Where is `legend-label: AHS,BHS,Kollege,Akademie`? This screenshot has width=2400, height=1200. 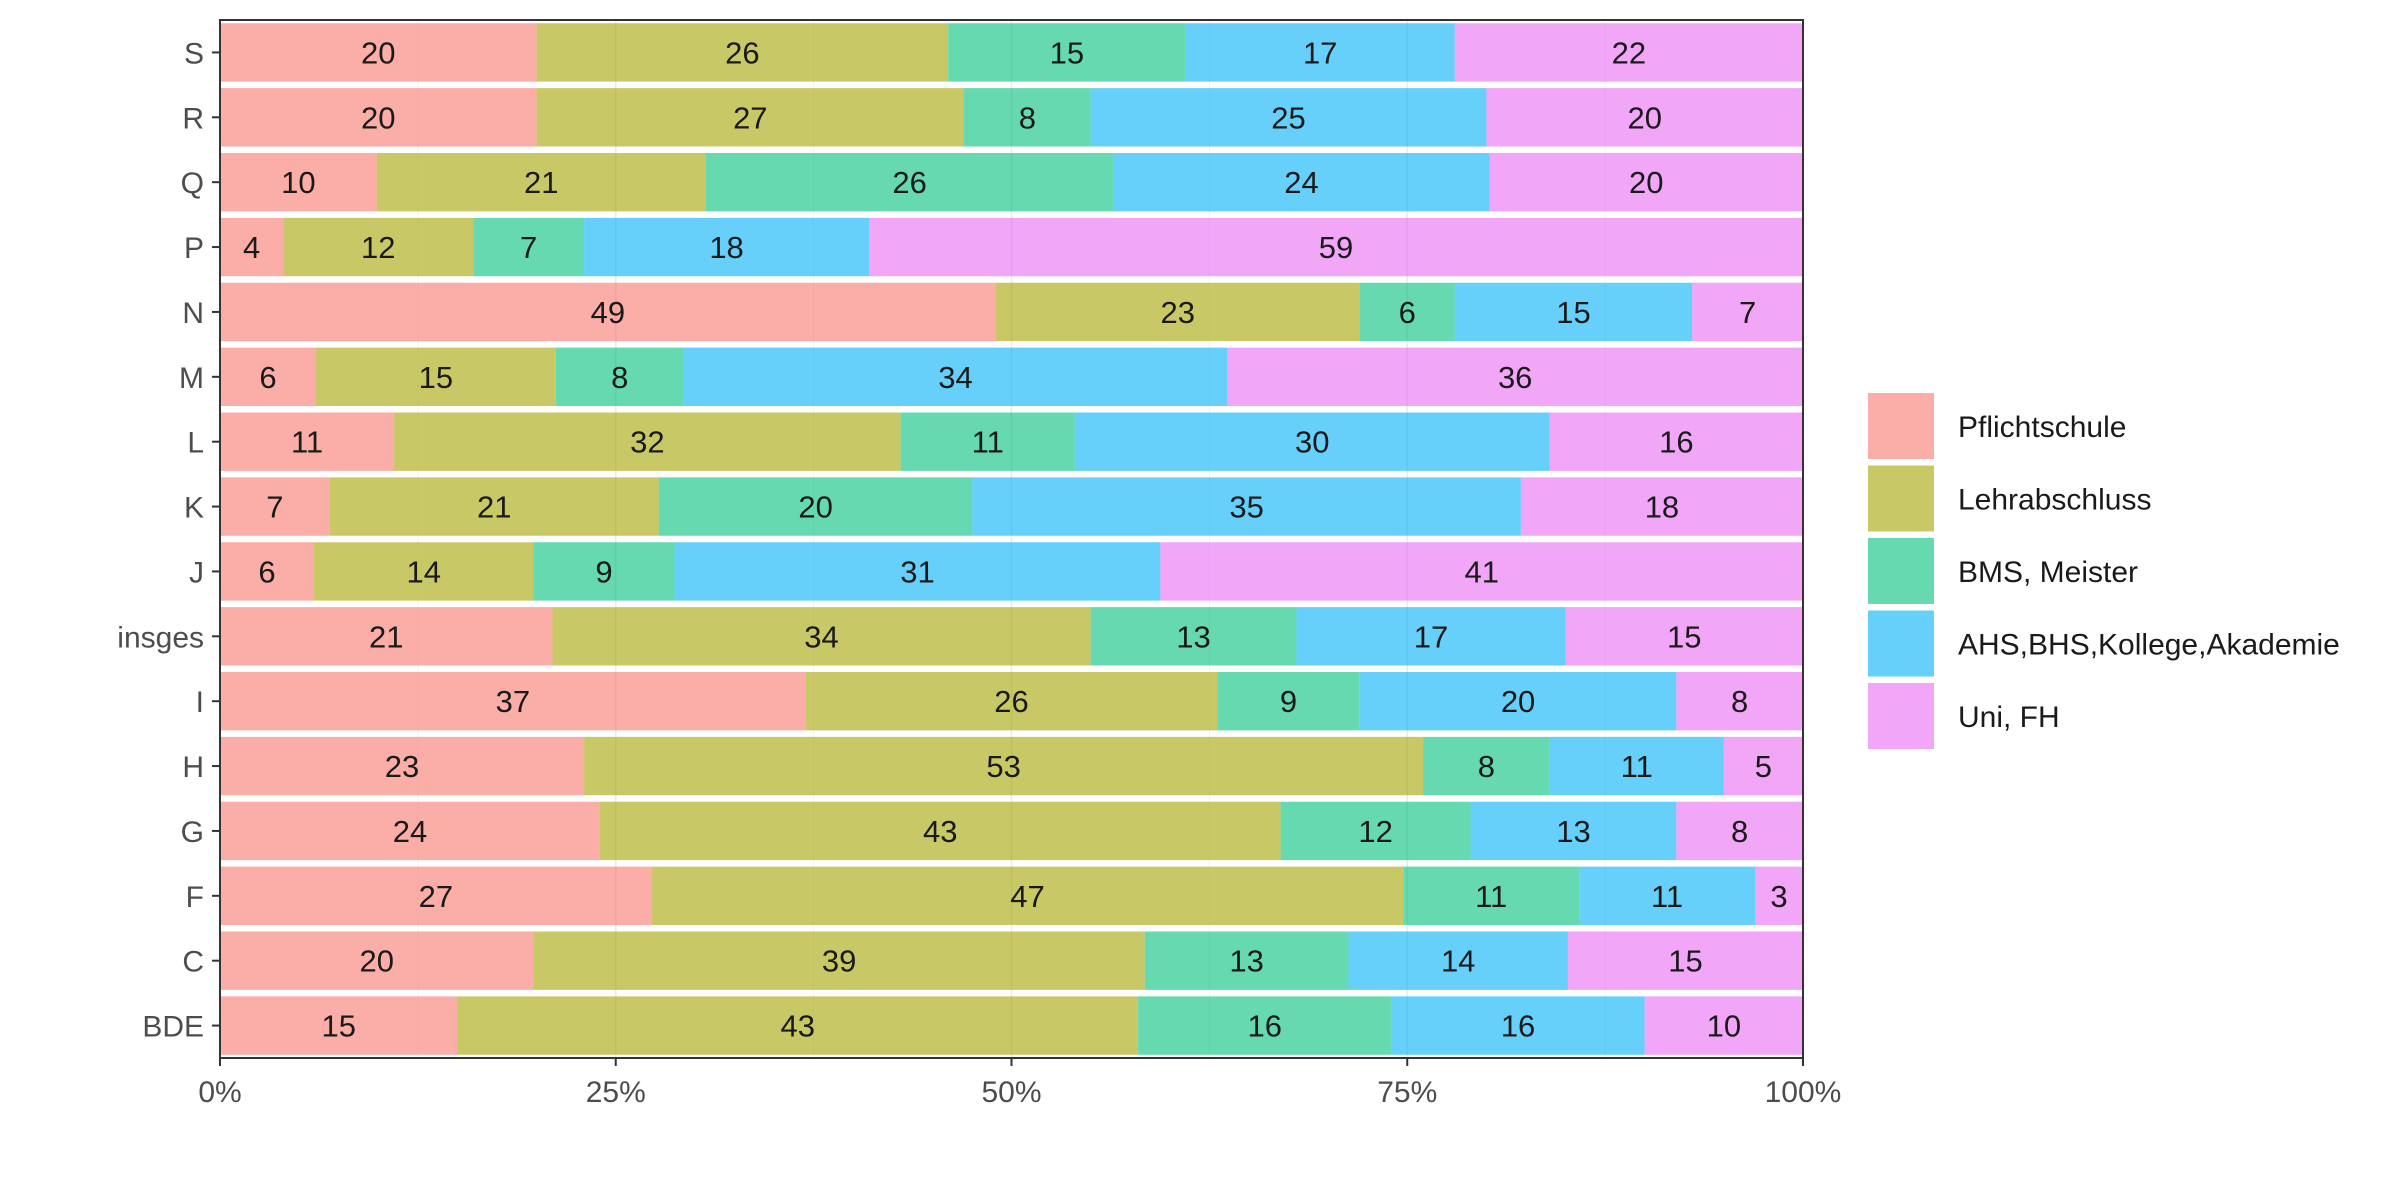
legend-label: AHS,BHS,Kollege,Akademie is located at coordinates (2149, 645).